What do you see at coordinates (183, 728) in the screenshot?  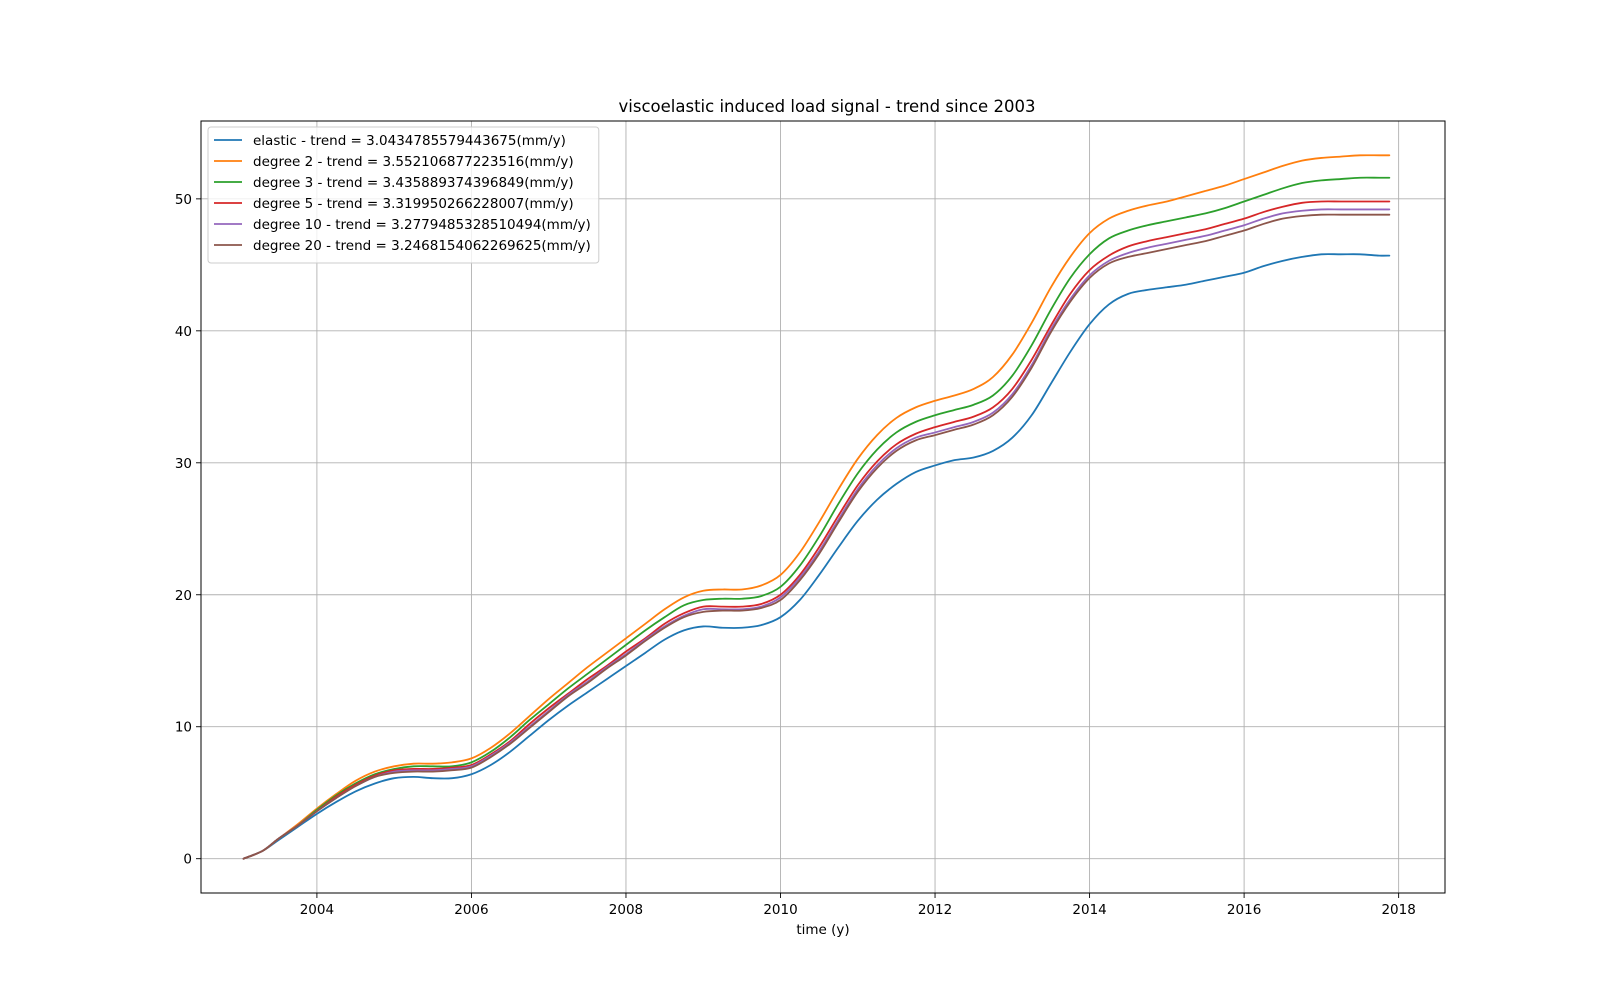 I see `y-tick-label: 10` at bounding box center [183, 728].